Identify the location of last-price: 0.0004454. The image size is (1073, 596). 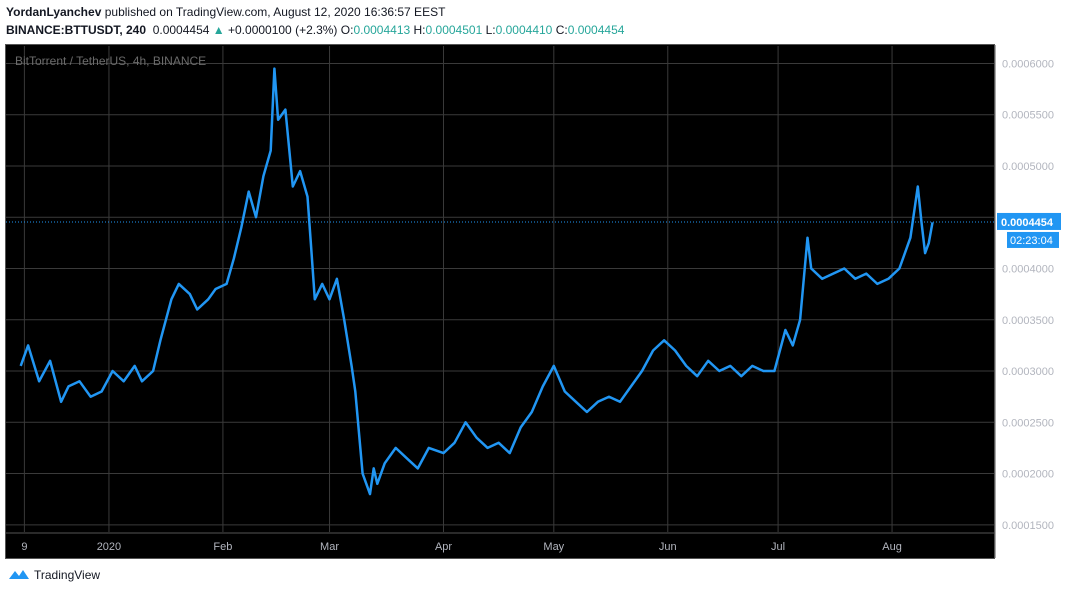
(181, 30).